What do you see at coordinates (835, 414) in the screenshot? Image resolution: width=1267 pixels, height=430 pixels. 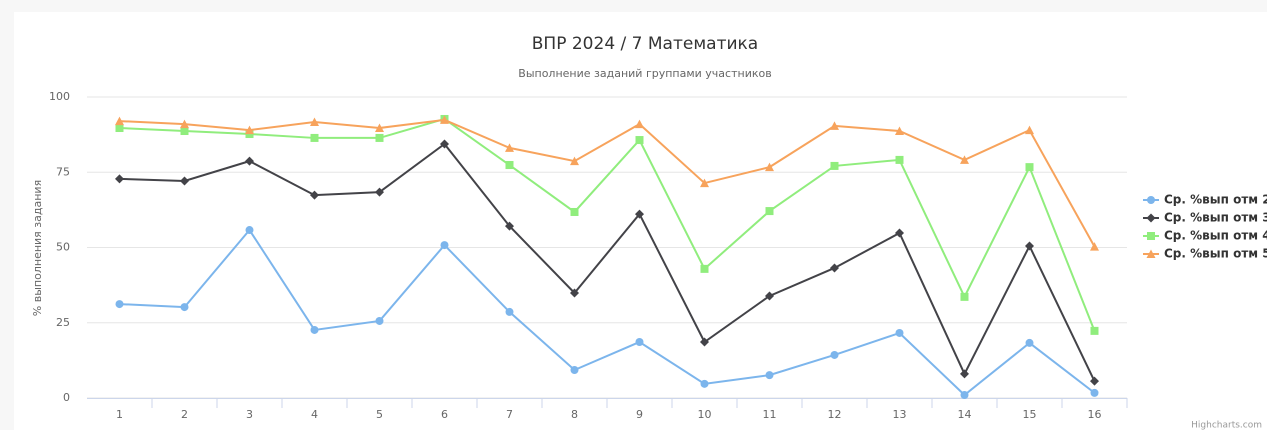 I see `x-tick-label: 12` at bounding box center [835, 414].